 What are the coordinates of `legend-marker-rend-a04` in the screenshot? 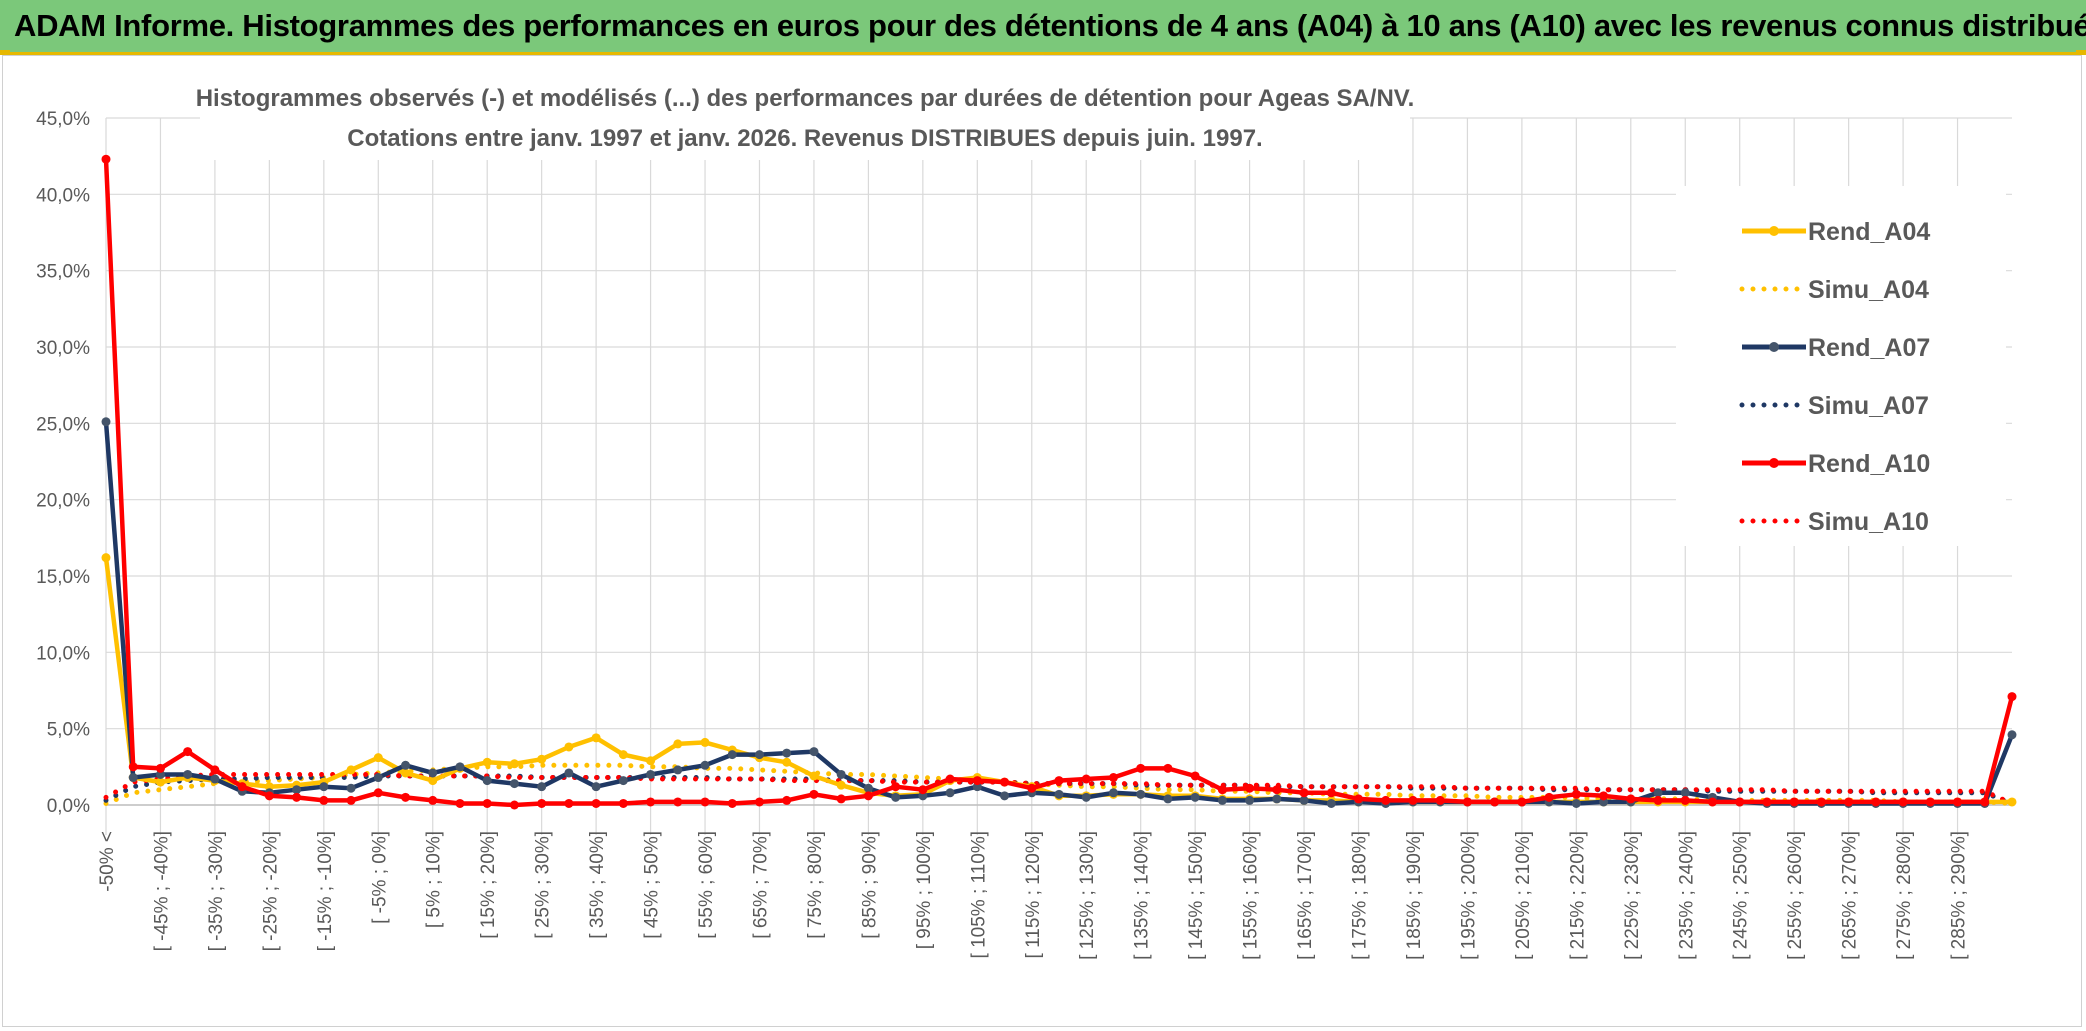 It's located at (1774, 231).